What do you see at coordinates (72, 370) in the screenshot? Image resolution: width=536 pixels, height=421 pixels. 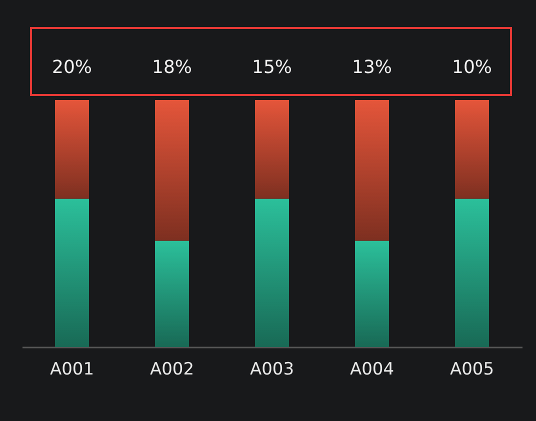 I see `x-tick-label: A001` at bounding box center [72, 370].